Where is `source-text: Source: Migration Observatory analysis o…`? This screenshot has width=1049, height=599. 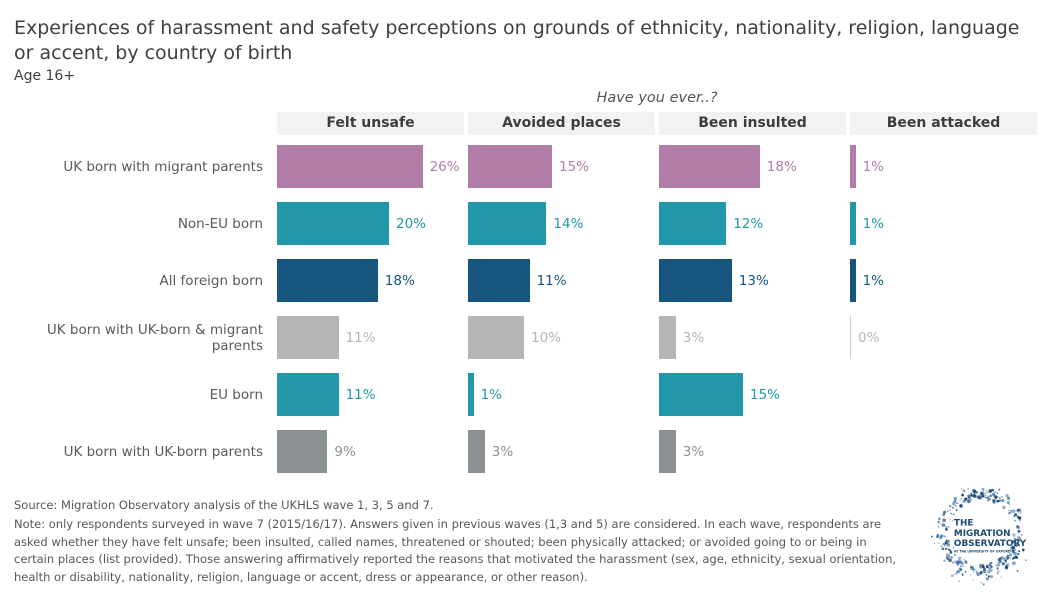 source-text: Source: Migration Observatory analysis o… is located at coordinates (224, 505).